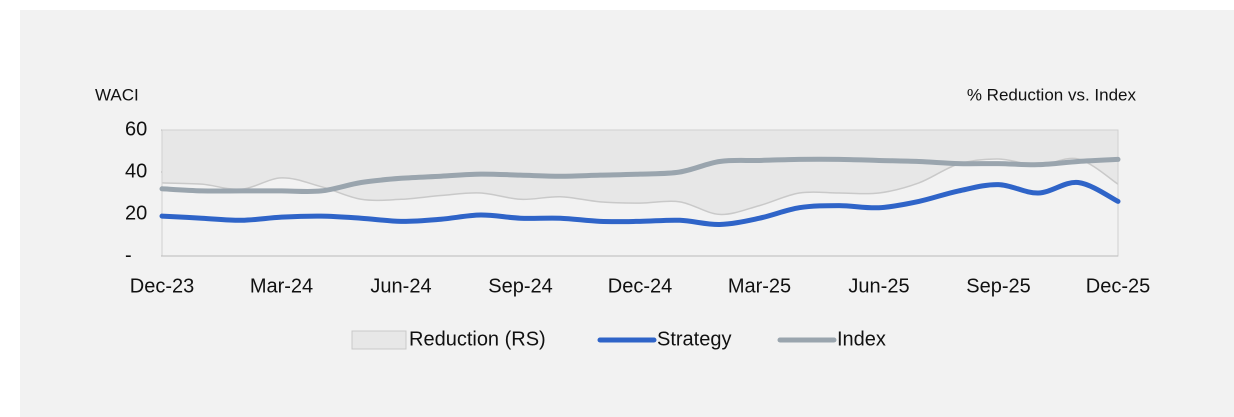 This screenshot has width=1234, height=417. I want to click on legend-label: Index, so click(861, 339).